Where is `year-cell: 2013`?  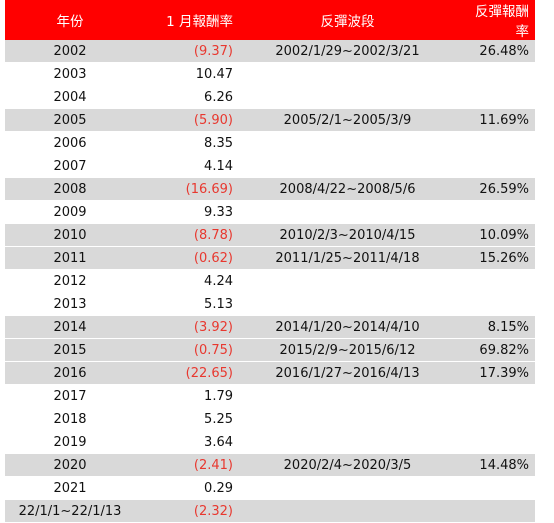 year-cell: 2013 is located at coordinates (70, 304).